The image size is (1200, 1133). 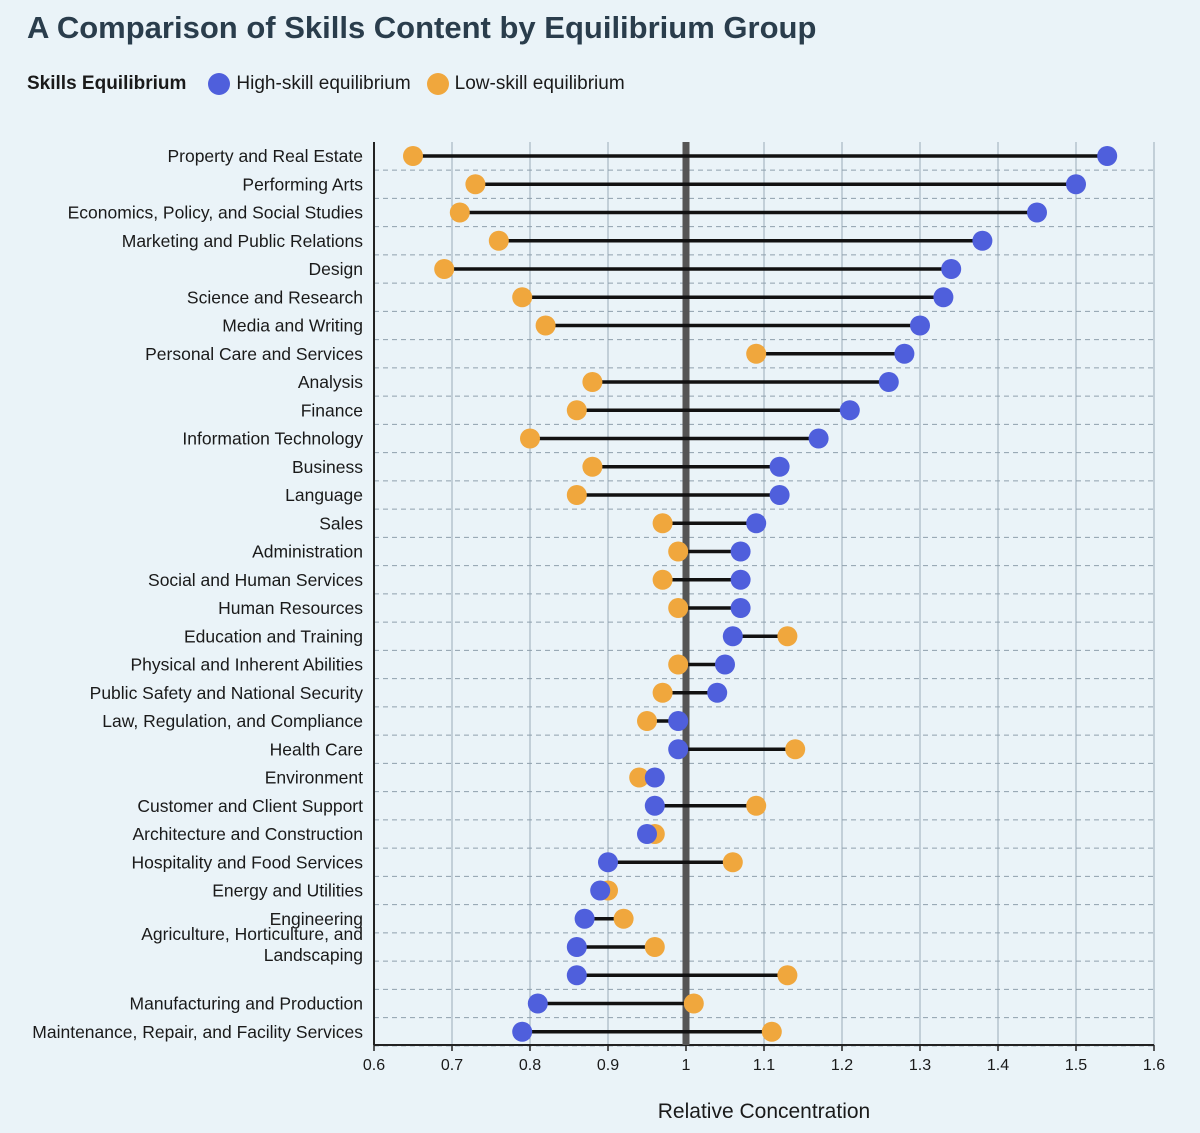 I want to click on category-label: Energy and Utilities, so click(x=287, y=891).